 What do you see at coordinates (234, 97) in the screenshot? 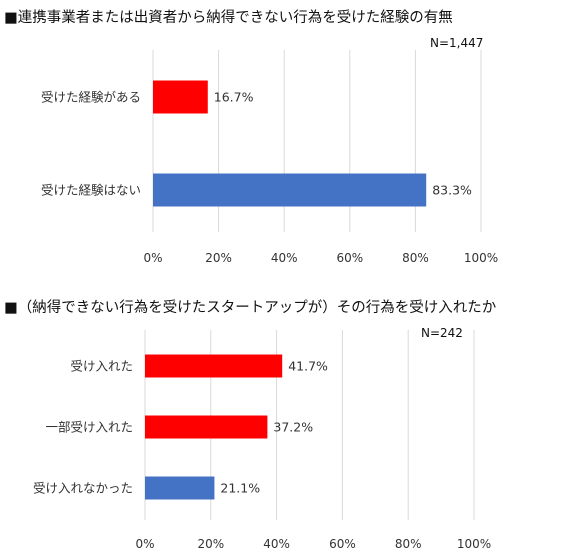
I see `data-label: 16.7%` at bounding box center [234, 97].